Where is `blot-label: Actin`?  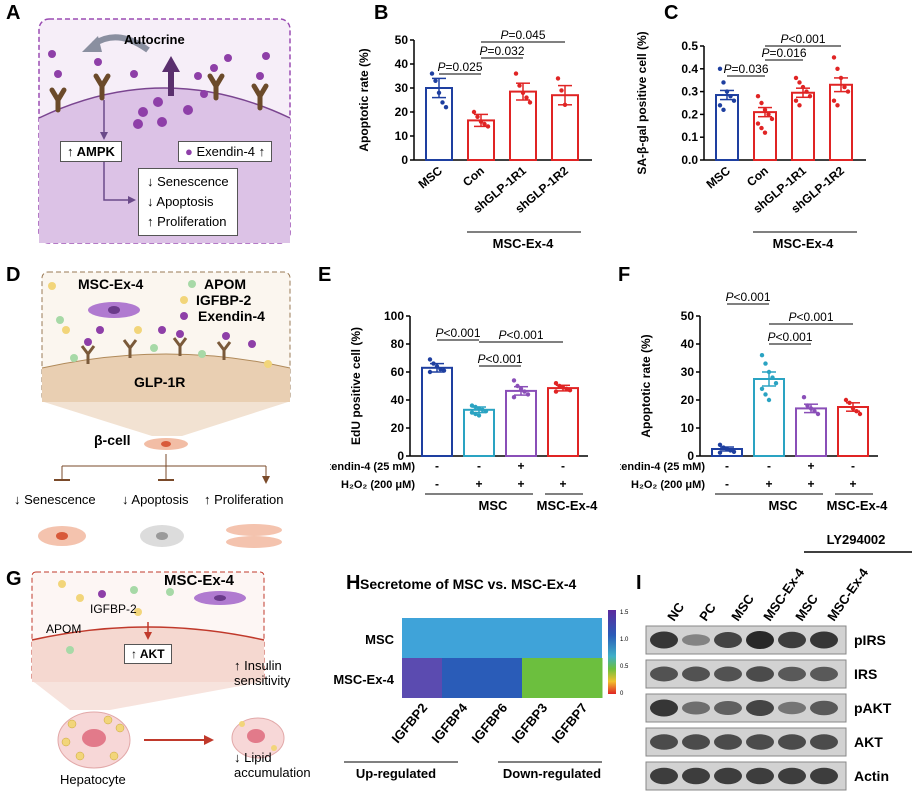
blot-label: Actin is located at coordinates (871, 776).